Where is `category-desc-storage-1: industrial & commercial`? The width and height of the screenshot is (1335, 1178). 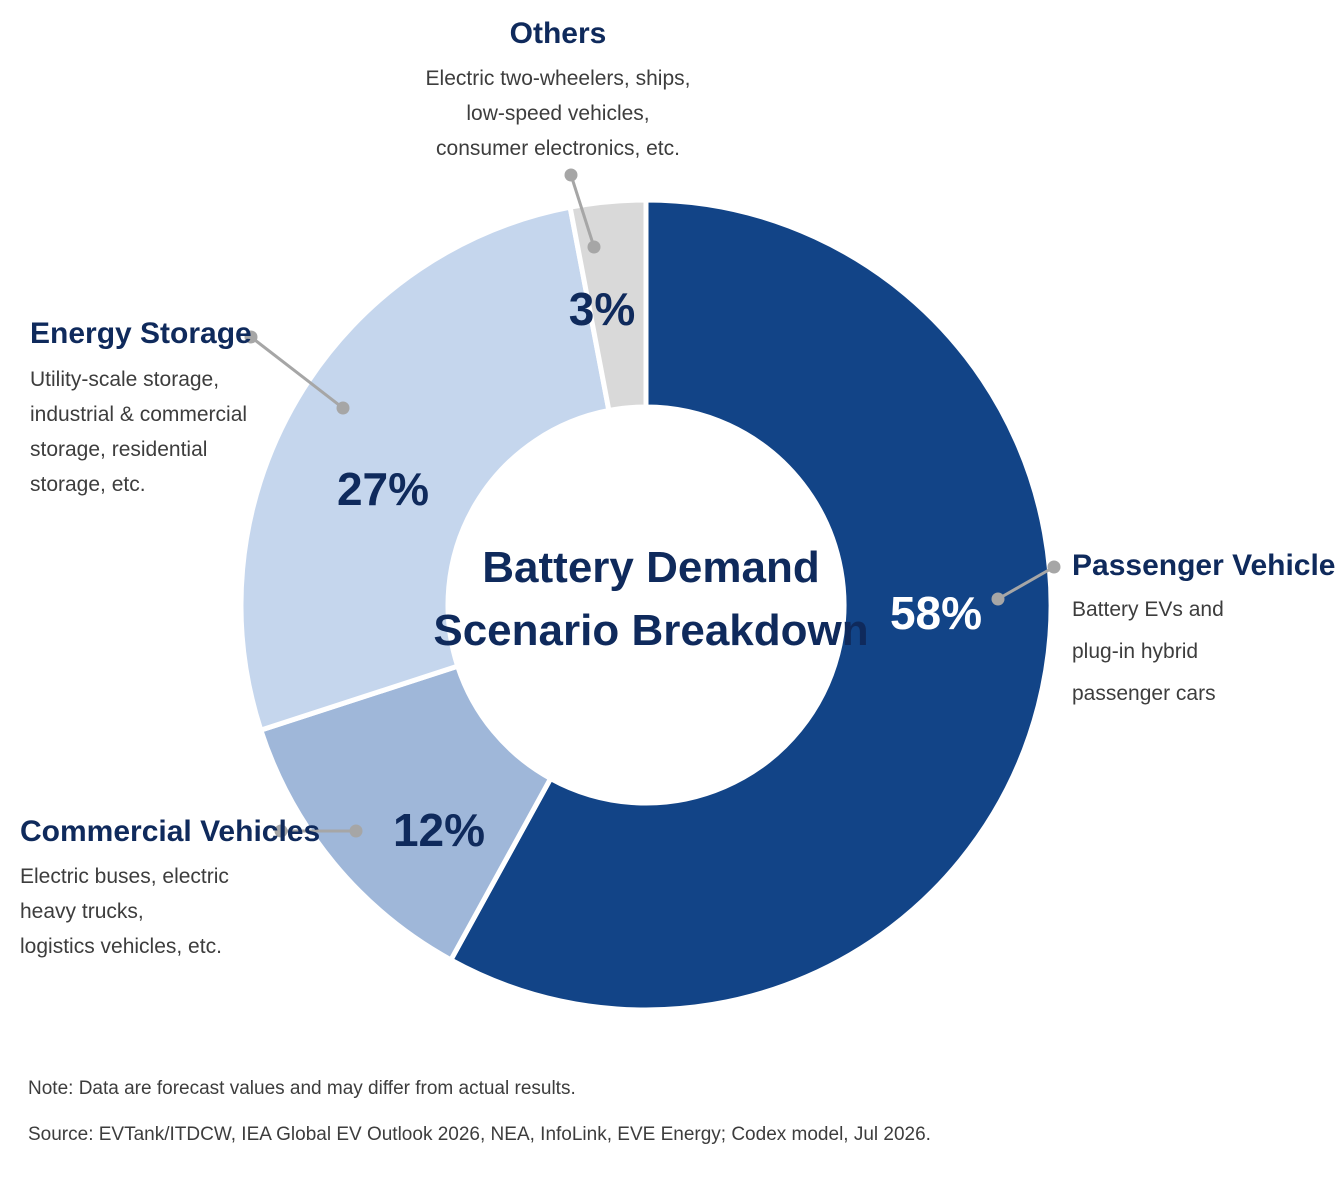 category-desc-storage-1: industrial & commercial is located at coordinates (138, 414).